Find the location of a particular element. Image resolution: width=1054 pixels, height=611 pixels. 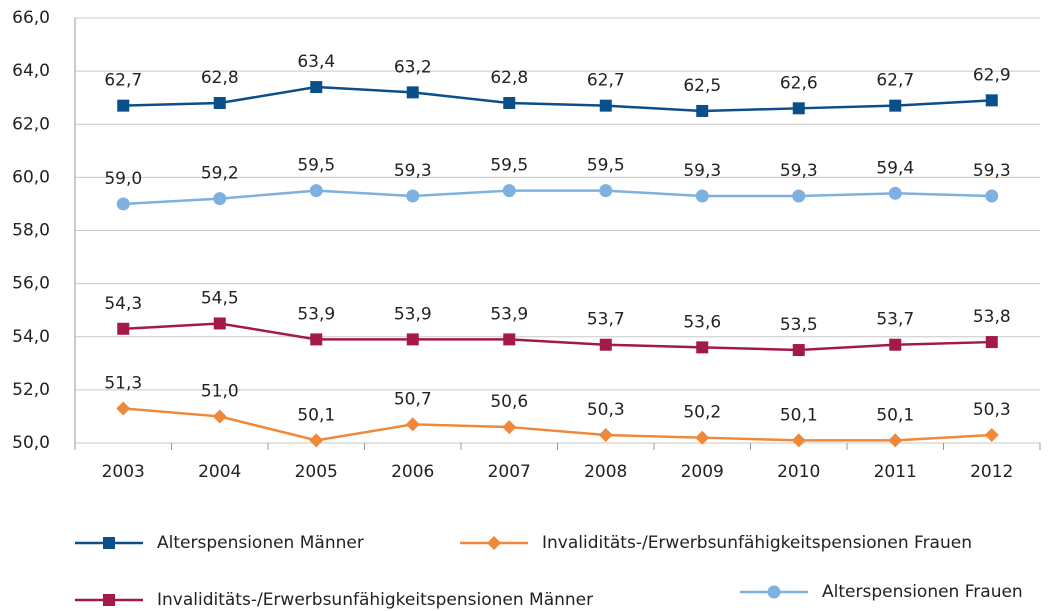

y-tick-label: 50,0 is located at coordinates (31, 443).